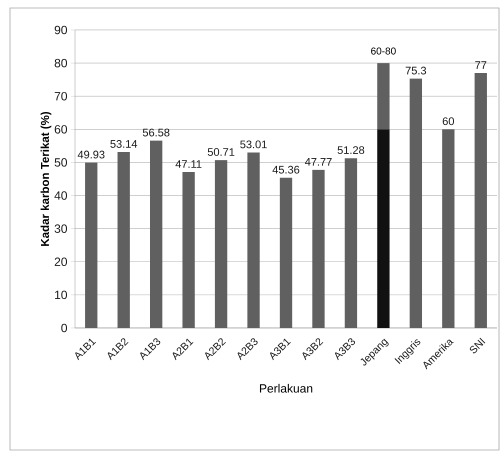 The image size is (500, 452). Describe the element at coordinates (91, 154) in the screenshot. I see `data-label: 49.93` at that location.